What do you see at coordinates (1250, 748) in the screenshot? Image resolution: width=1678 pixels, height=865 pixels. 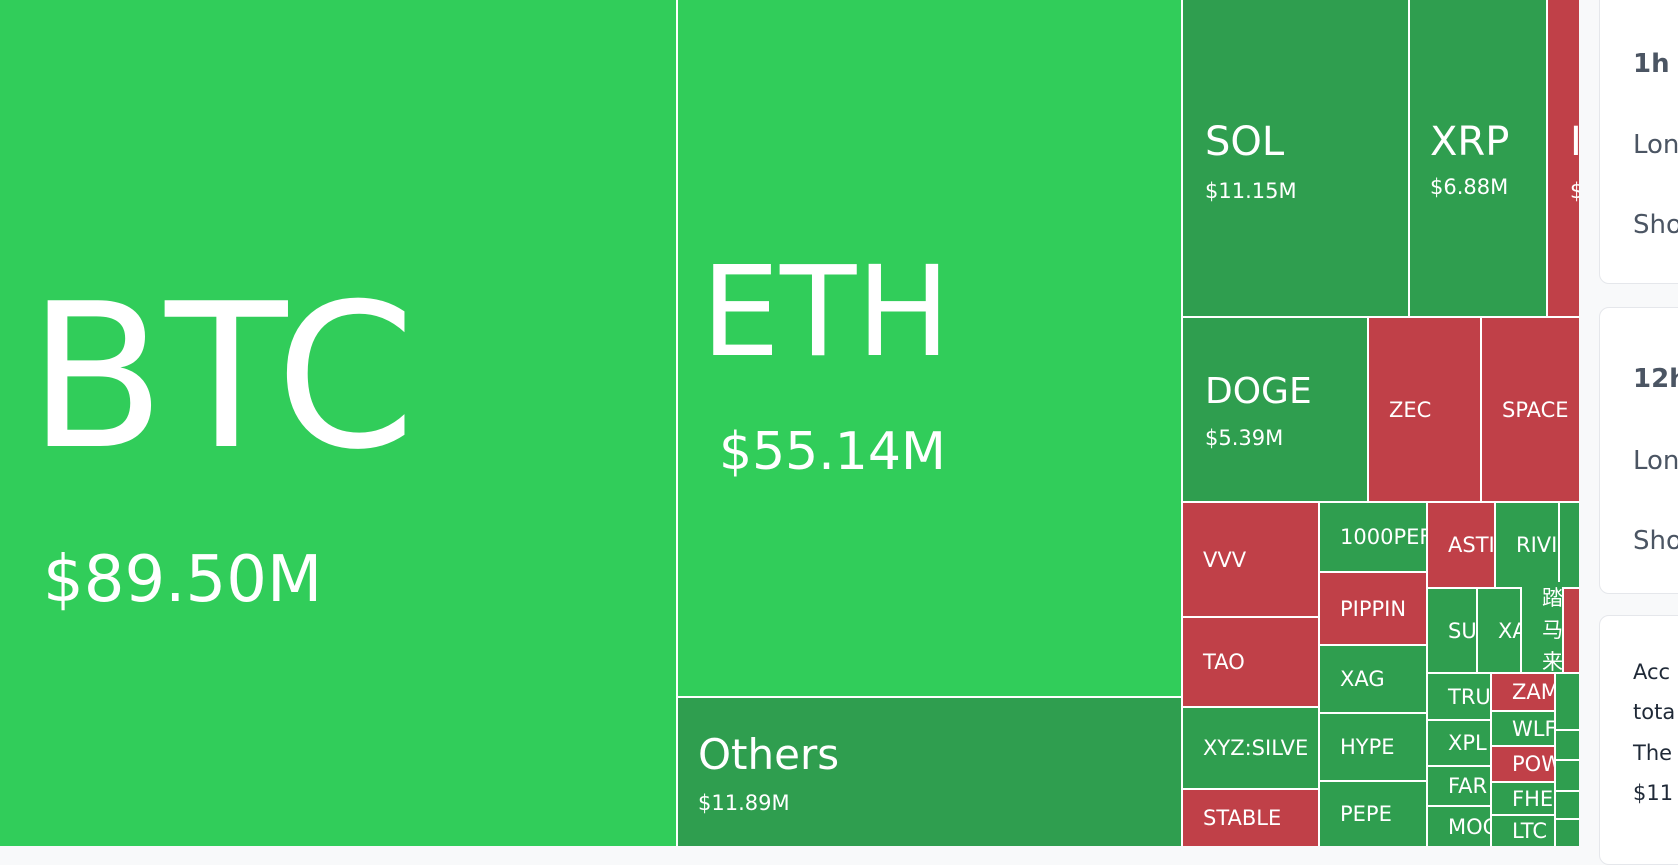 I see `tile-xyz-silver: XYZ:SILVE` at bounding box center [1250, 748].